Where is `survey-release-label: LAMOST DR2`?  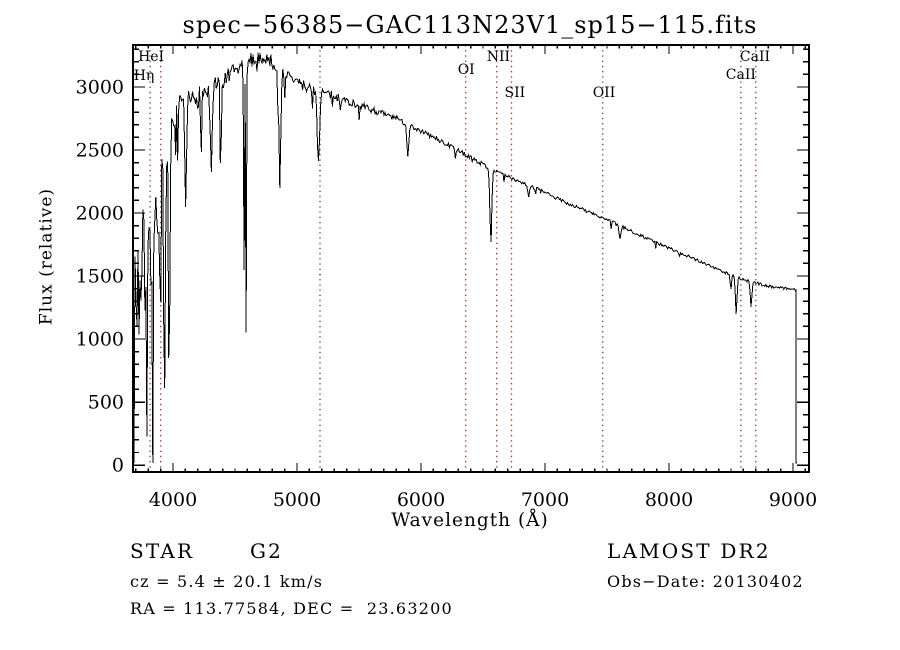 survey-release-label: LAMOST DR2 is located at coordinates (689, 551).